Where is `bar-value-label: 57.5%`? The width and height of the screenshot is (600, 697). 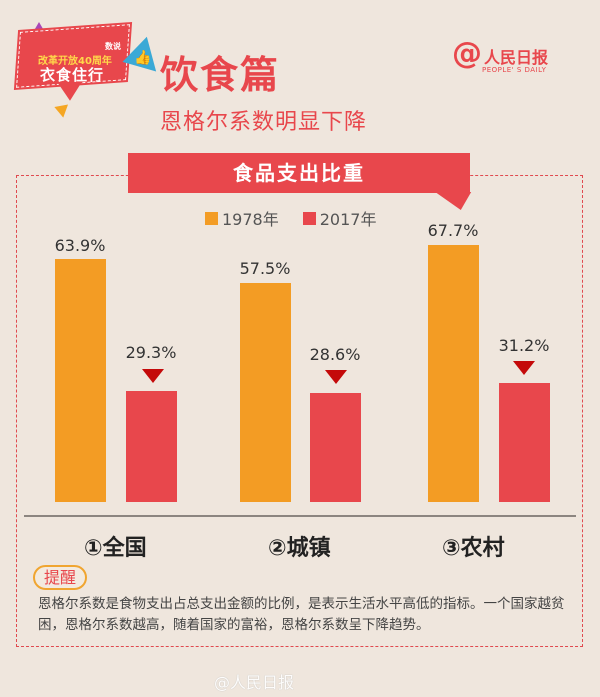
bar-value-label: 57.5% is located at coordinates (265, 268).